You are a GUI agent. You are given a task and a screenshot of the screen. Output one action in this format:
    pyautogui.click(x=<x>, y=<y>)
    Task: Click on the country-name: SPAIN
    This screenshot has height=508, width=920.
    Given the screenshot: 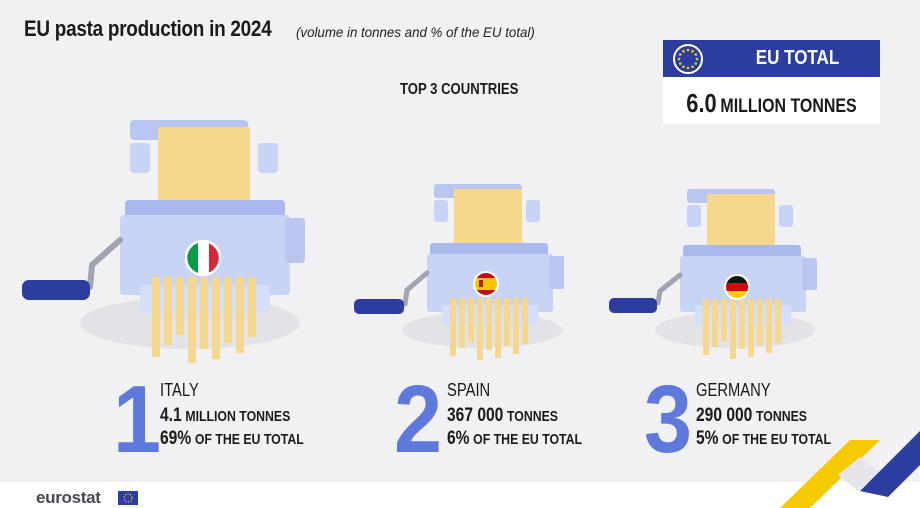 What is the action you would take?
    pyautogui.click(x=469, y=390)
    